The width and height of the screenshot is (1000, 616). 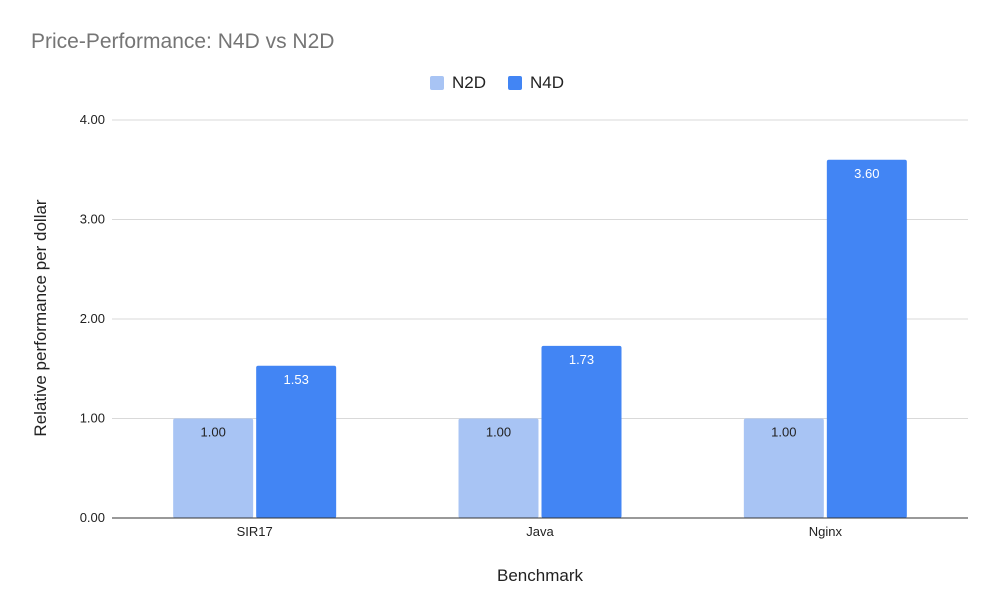 I want to click on x-axis-label: Benchmark, so click(x=540, y=575).